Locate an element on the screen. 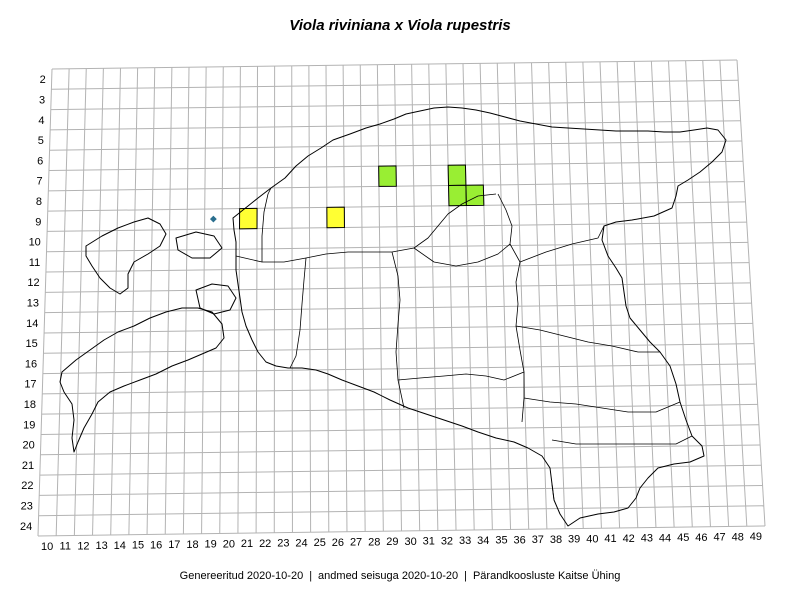 The image size is (800, 600). y-axis-label: 2 is located at coordinates (43, 80).